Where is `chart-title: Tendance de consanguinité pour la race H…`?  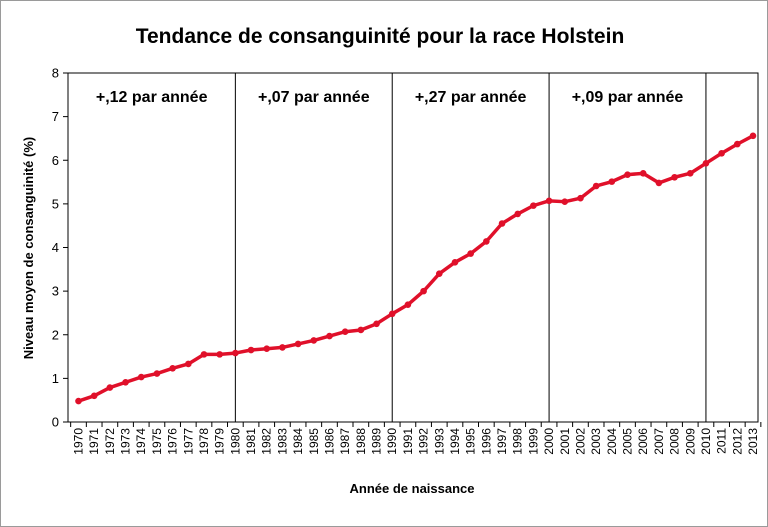
chart-title: Tendance de consanguinité pour la race H… is located at coordinates (380, 36).